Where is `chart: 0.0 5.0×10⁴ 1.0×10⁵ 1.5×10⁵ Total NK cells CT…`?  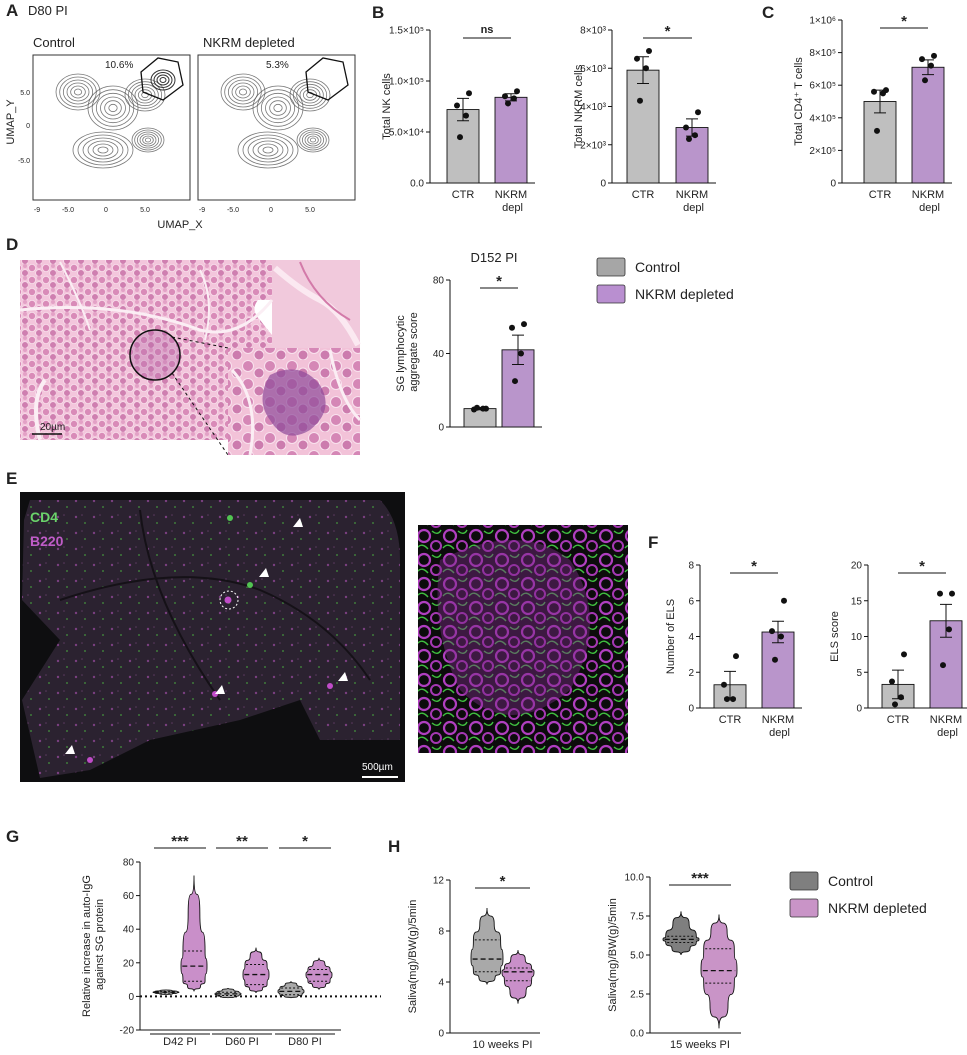 chart: 0.0 5.0×10⁴ 1.0×10⁵ 1.5×10⁵ Total NK cells CT… is located at coordinates (458, 119).